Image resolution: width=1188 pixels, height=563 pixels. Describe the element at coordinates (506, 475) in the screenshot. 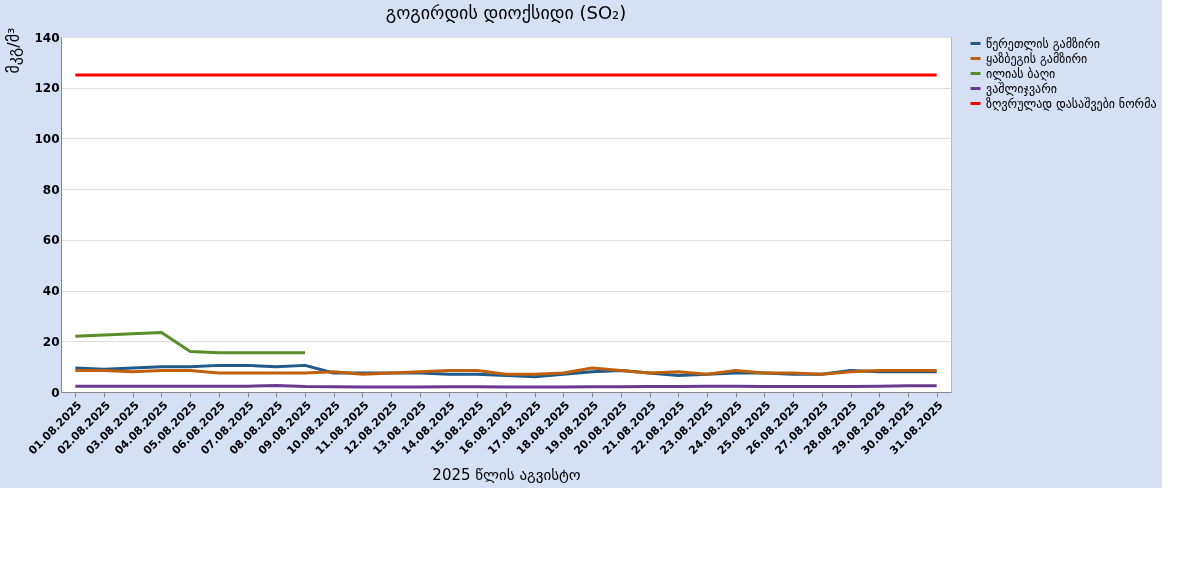

I see `x-axis-title: 2025 წლის აგვისტო` at that location.